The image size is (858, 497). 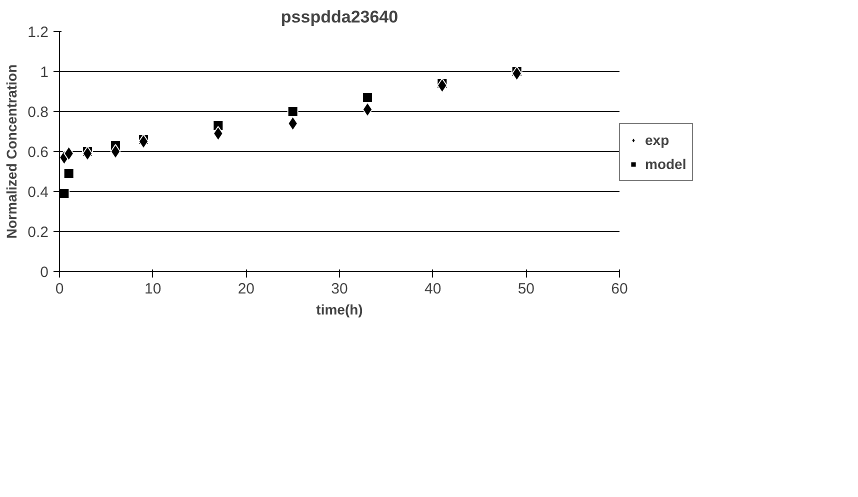 What do you see at coordinates (38, 192) in the screenshot?
I see `y-tick-label: 0.4` at bounding box center [38, 192].